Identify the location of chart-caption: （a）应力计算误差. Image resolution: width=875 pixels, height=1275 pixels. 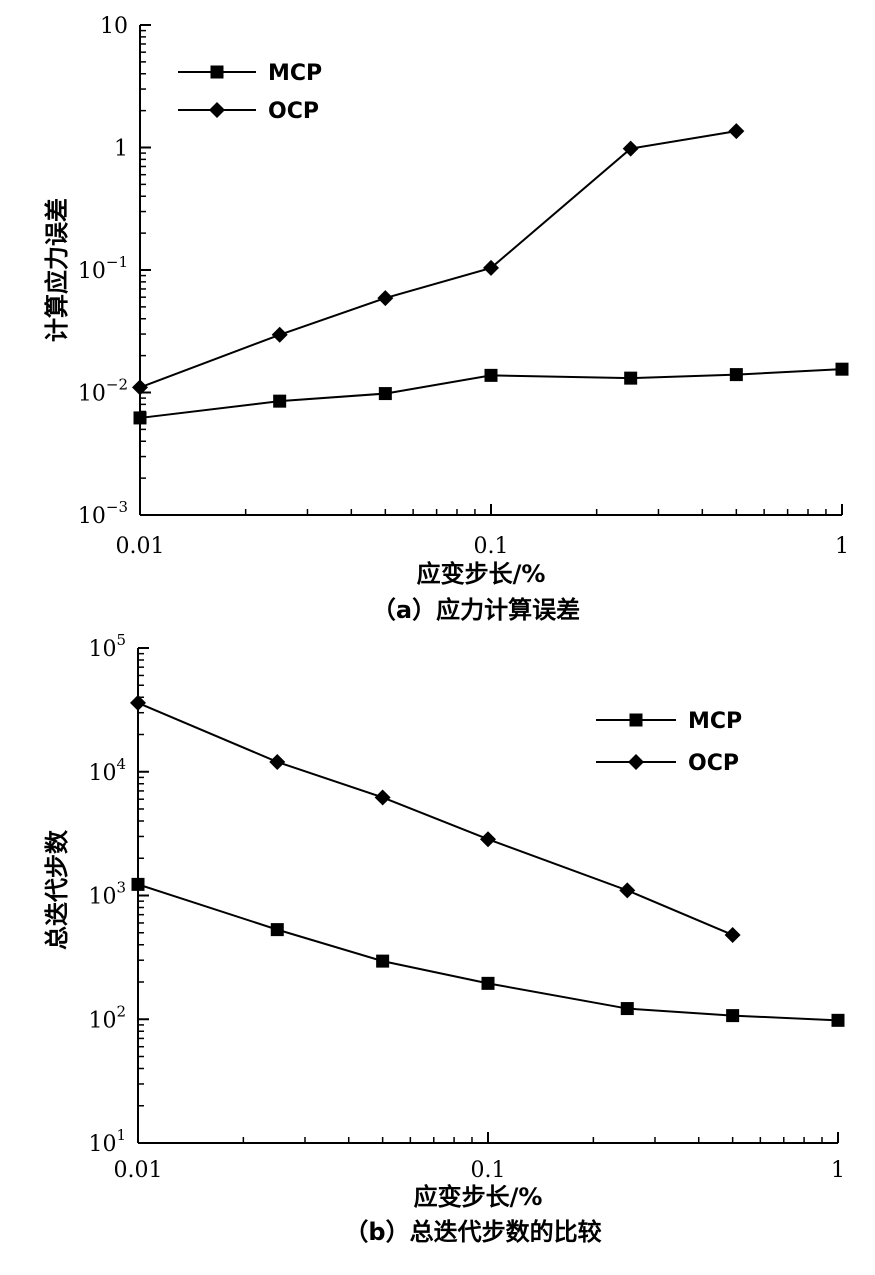
(476, 610).